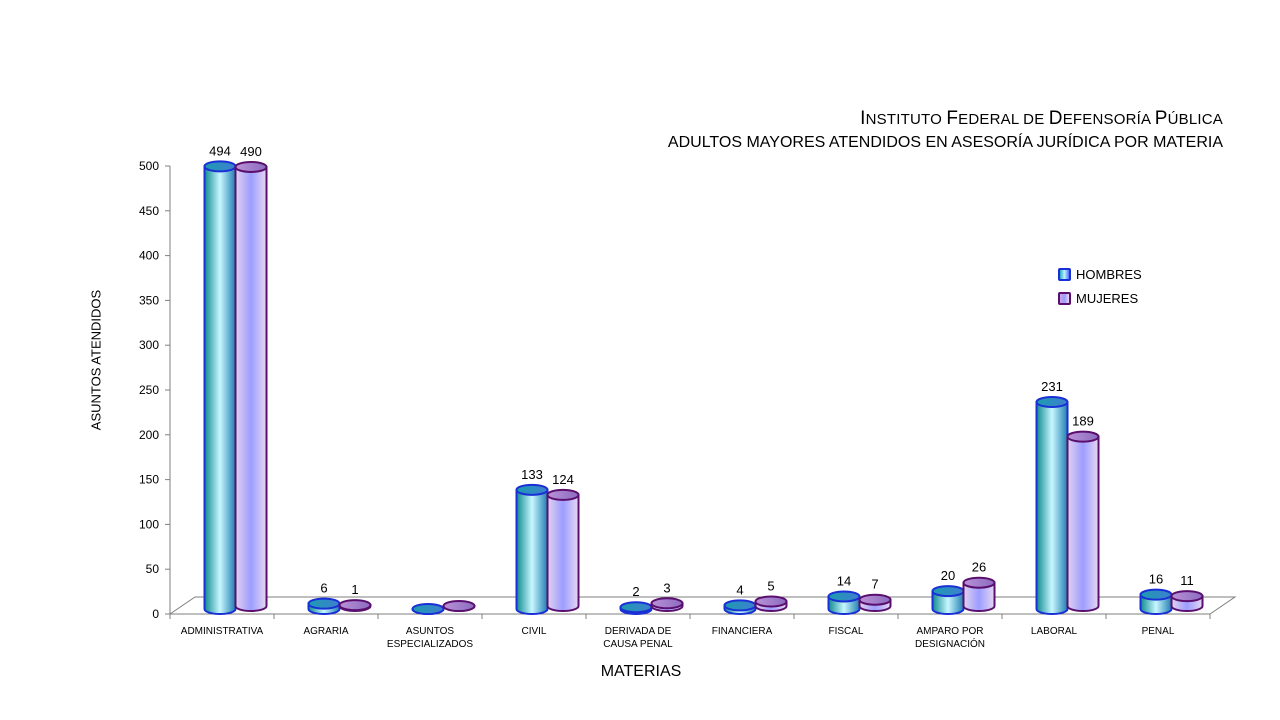 Image resolution: width=1280 pixels, height=720 pixels. What do you see at coordinates (149, 435) in the screenshot?
I see `y-tick-label: 200` at bounding box center [149, 435].